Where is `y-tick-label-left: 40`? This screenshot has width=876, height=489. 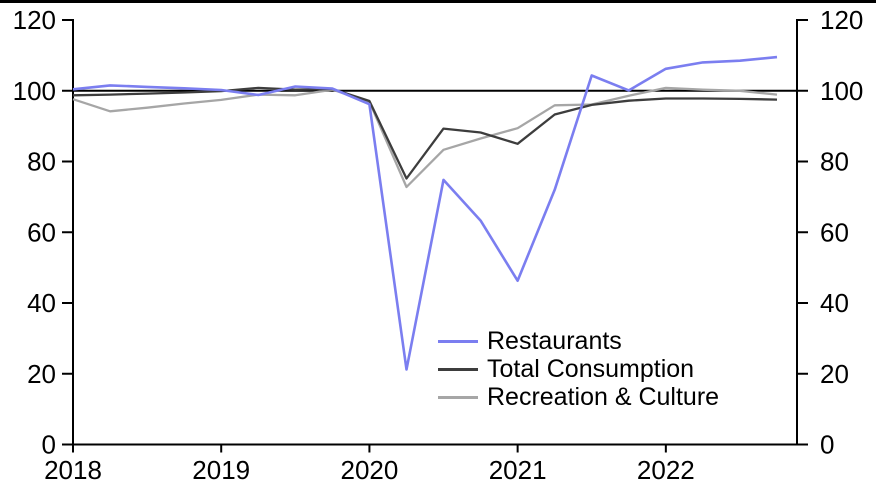 y-tick-label-left: 40 is located at coordinates (41, 303).